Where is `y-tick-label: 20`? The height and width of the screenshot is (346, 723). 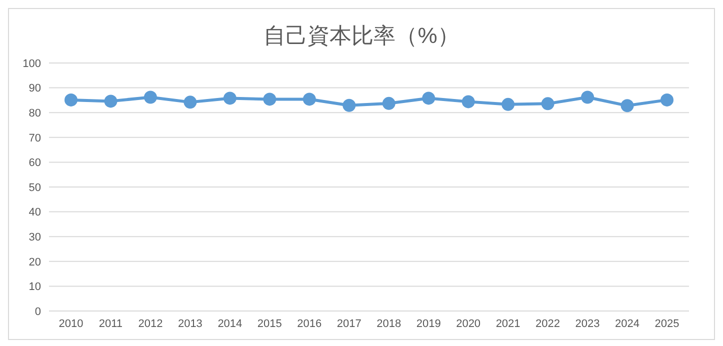
y-tick-label: 20 is located at coordinates (34, 262).